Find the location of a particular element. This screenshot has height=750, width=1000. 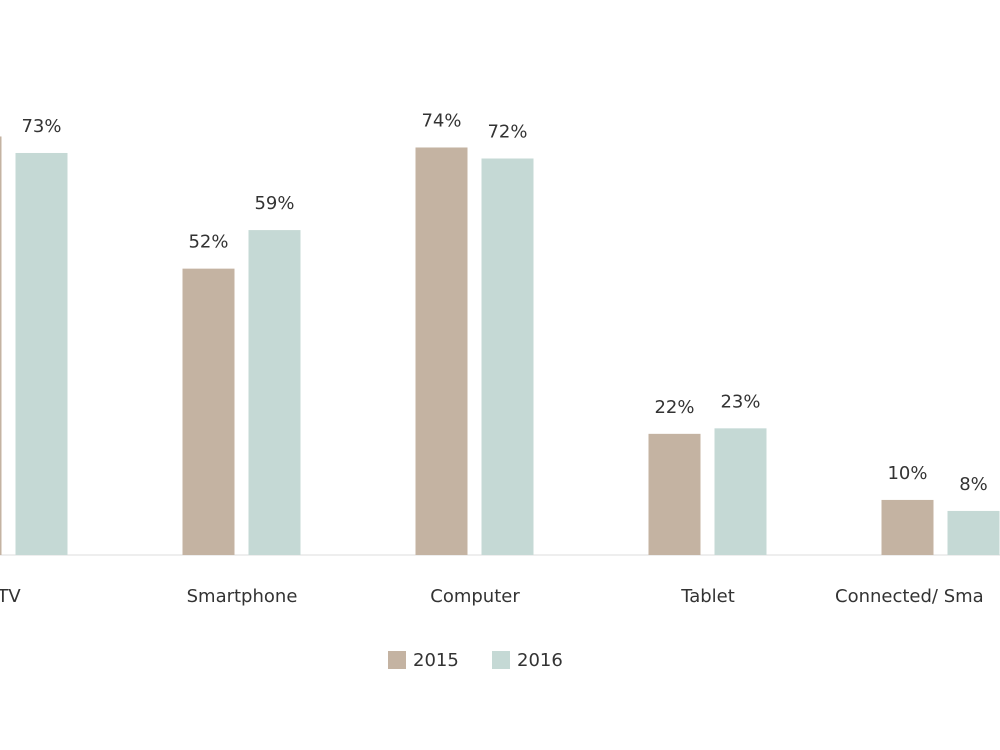

data-label: 59% is located at coordinates (274, 203).